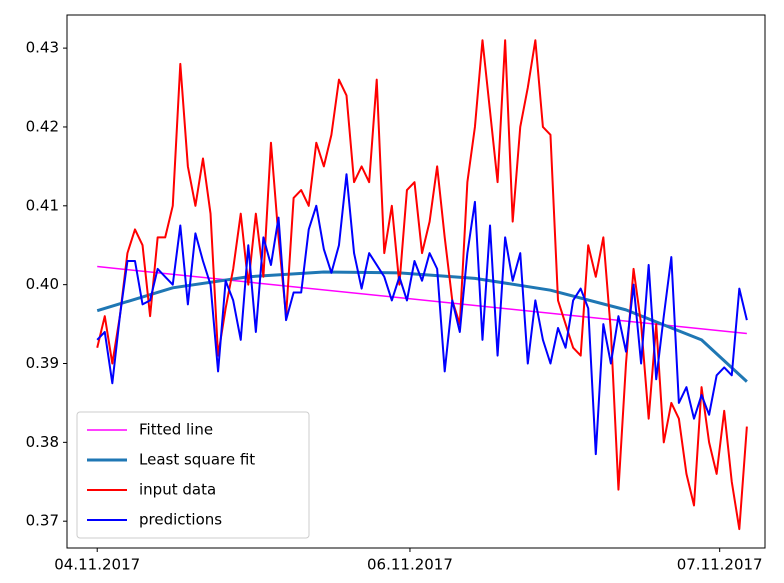  What do you see at coordinates (42, 284) in the screenshot?
I see `y-tick-label: 0.40` at bounding box center [42, 284].